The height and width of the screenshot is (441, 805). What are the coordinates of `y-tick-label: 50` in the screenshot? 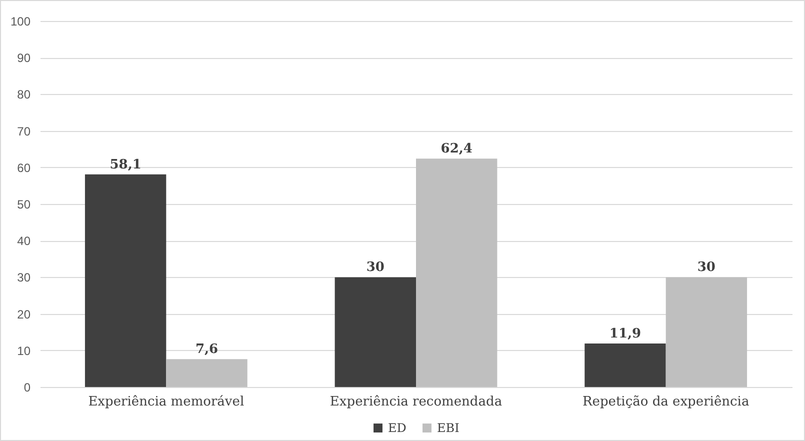 It's located at (24, 205).